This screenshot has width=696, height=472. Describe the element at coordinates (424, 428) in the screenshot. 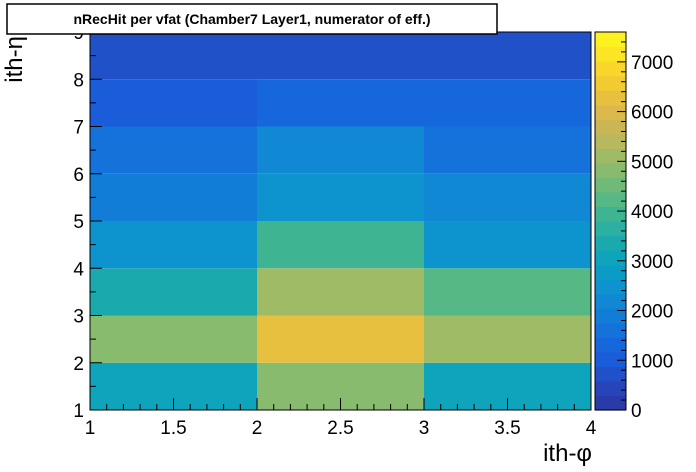

I see `x-tick-label: 3` at that location.